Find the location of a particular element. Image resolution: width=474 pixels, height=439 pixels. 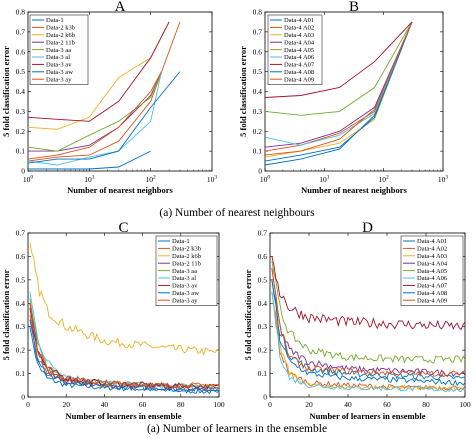

x-tick-label: 10³ is located at coordinates (443, 180).